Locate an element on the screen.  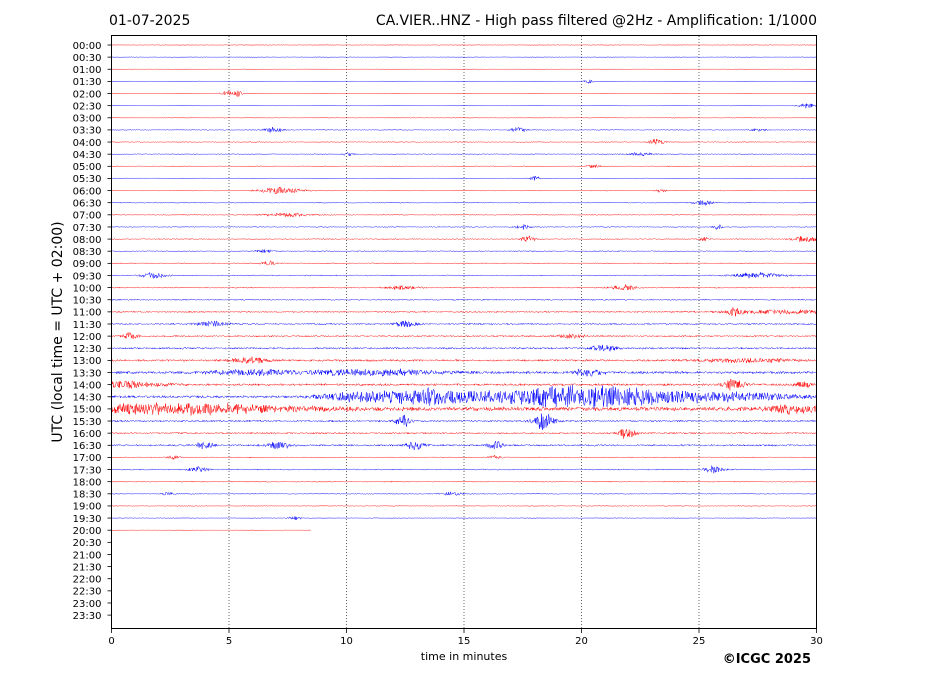
row-label: 00:30 is located at coordinates (87, 58).